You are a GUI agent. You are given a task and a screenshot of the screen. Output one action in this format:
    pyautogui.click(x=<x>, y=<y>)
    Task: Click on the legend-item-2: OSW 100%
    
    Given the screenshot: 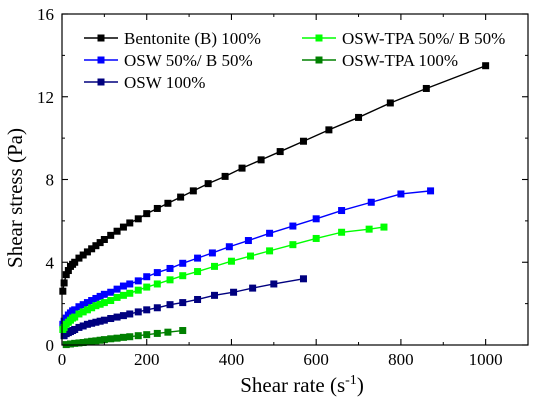 What is the action you would take?
    pyautogui.click(x=144, y=82)
    